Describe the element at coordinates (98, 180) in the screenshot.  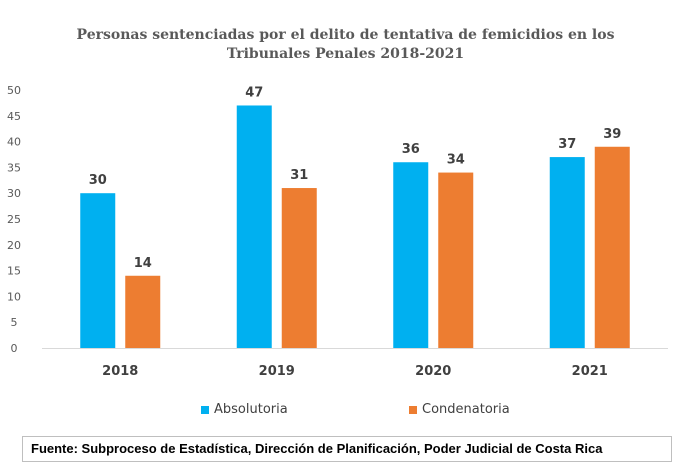
I see `data-label: 30` at that location.